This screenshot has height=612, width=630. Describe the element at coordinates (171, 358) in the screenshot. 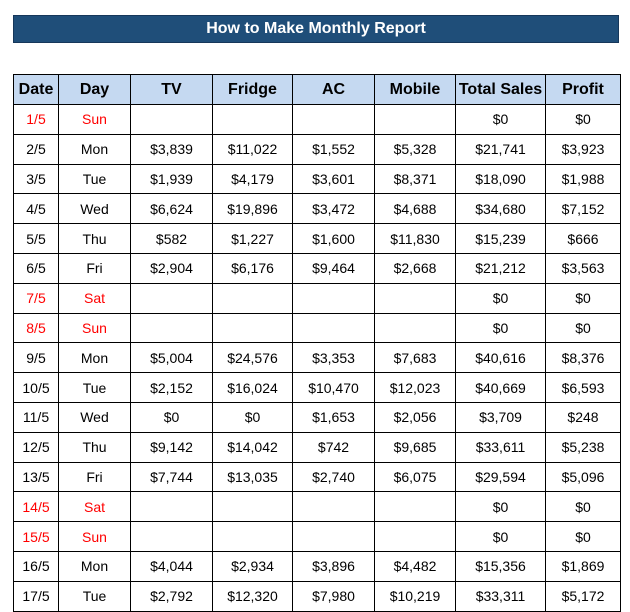

I see `tv-cell: $5,004` at that location.